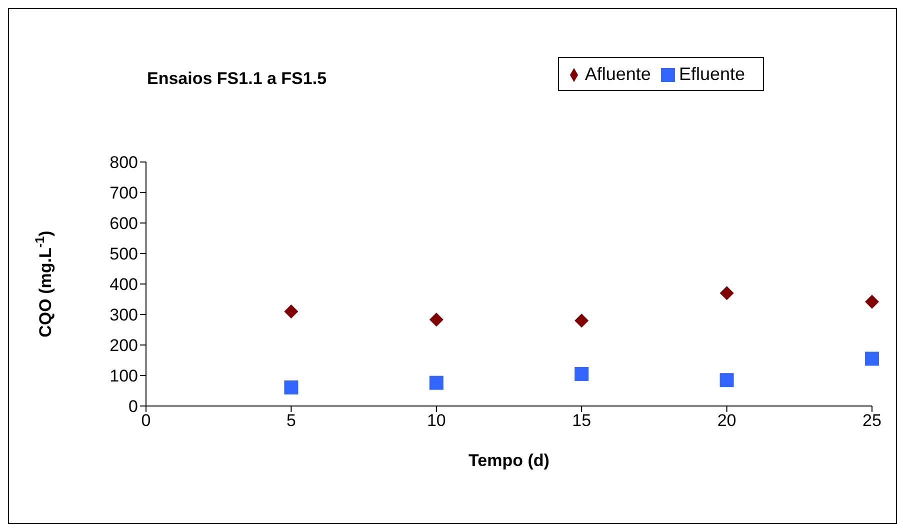 Image resolution: width=903 pixels, height=530 pixels. Describe the element at coordinates (436, 420) in the screenshot. I see `x-tick-label: 10` at that location.